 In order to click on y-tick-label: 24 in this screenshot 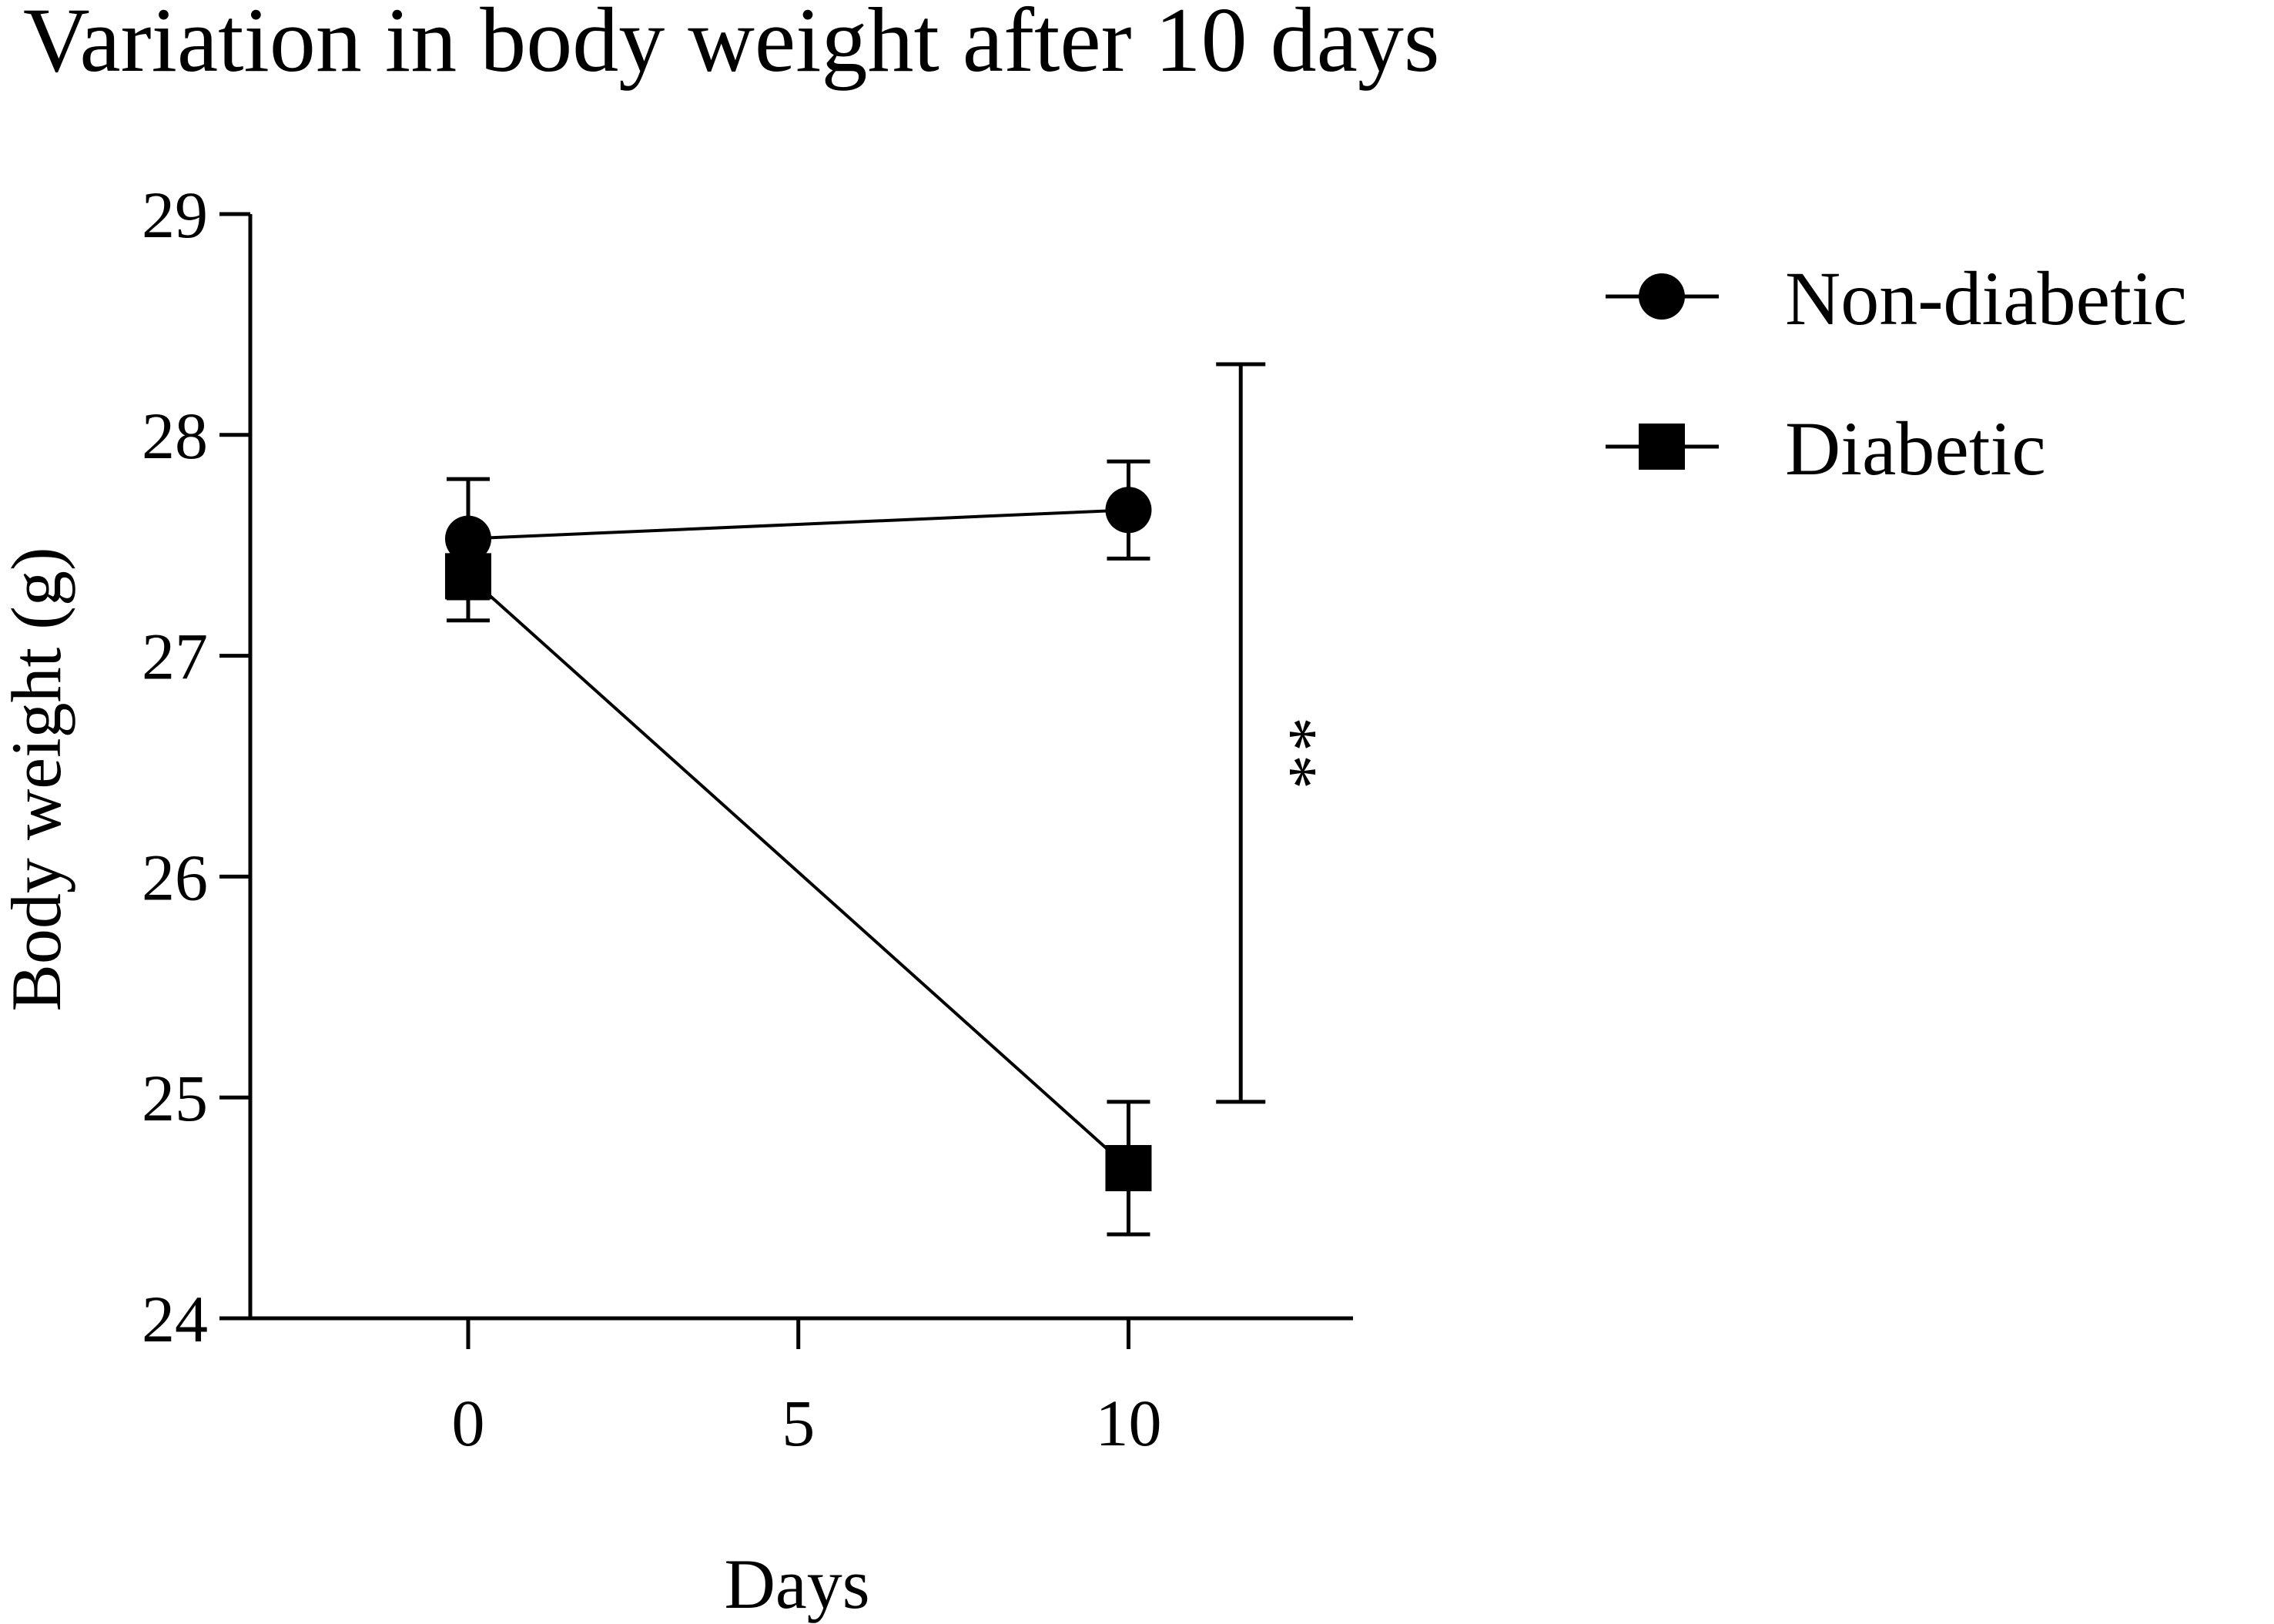, I will do `click(175, 1319)`.